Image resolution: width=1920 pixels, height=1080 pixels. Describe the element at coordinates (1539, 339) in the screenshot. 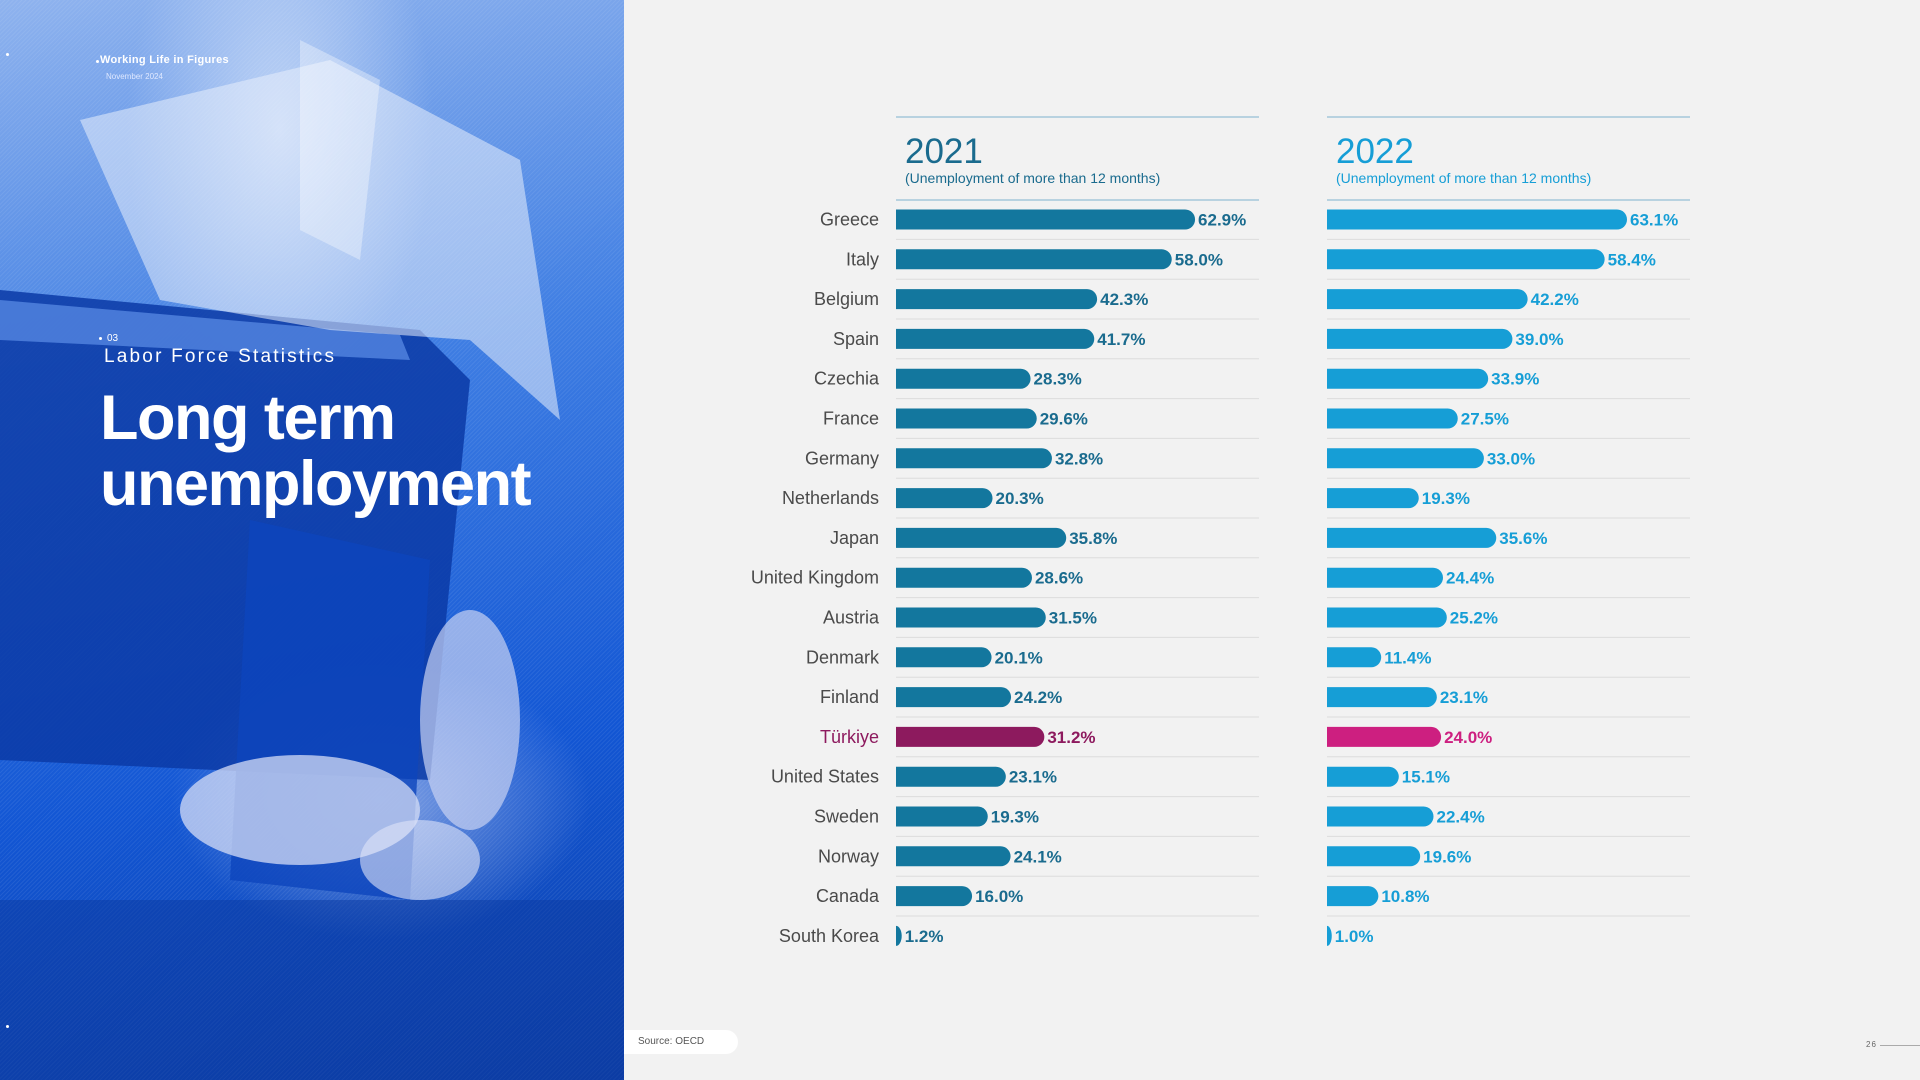

I see `chart-2022-data-label: 39.0%` at that location.